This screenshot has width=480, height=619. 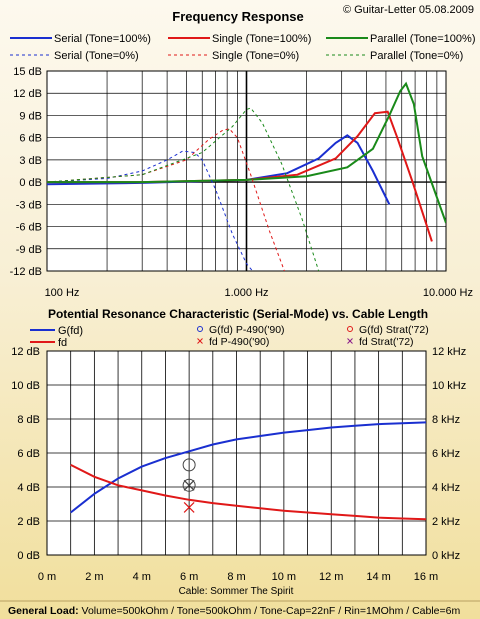 What do you see at coordinates (28, 522) in the screenshot?
I see `chart2-ytick-left-label: 2 dB` at bounding box center [28, 522].